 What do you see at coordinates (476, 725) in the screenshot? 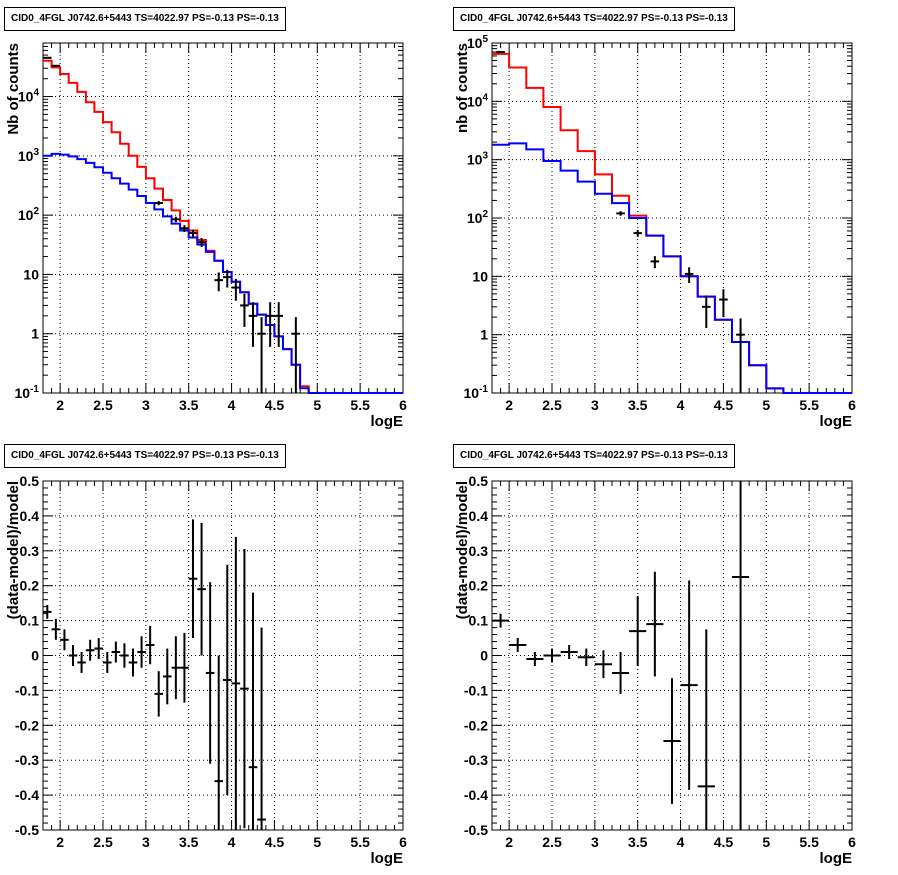
I see `y-tick-label: -0.2` at bounding box center [476, 725].